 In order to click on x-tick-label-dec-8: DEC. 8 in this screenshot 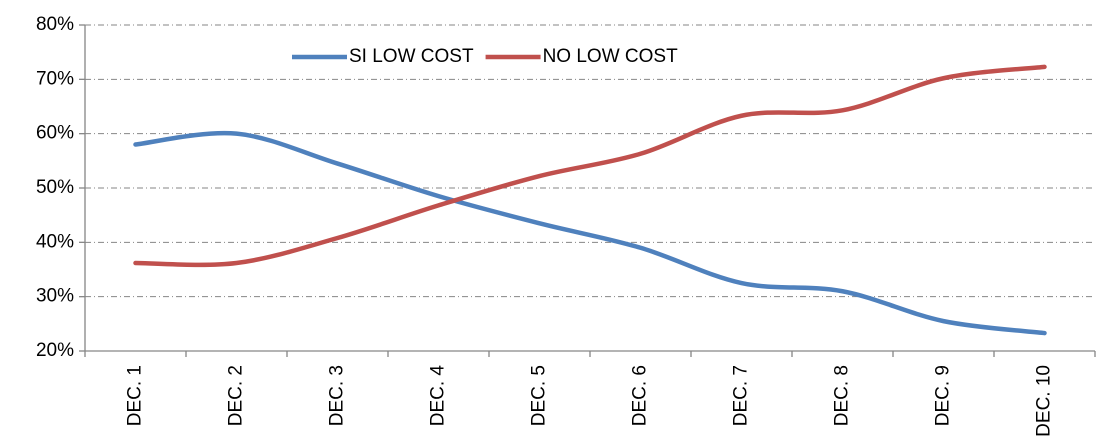, I will do `click(842, 395)`.